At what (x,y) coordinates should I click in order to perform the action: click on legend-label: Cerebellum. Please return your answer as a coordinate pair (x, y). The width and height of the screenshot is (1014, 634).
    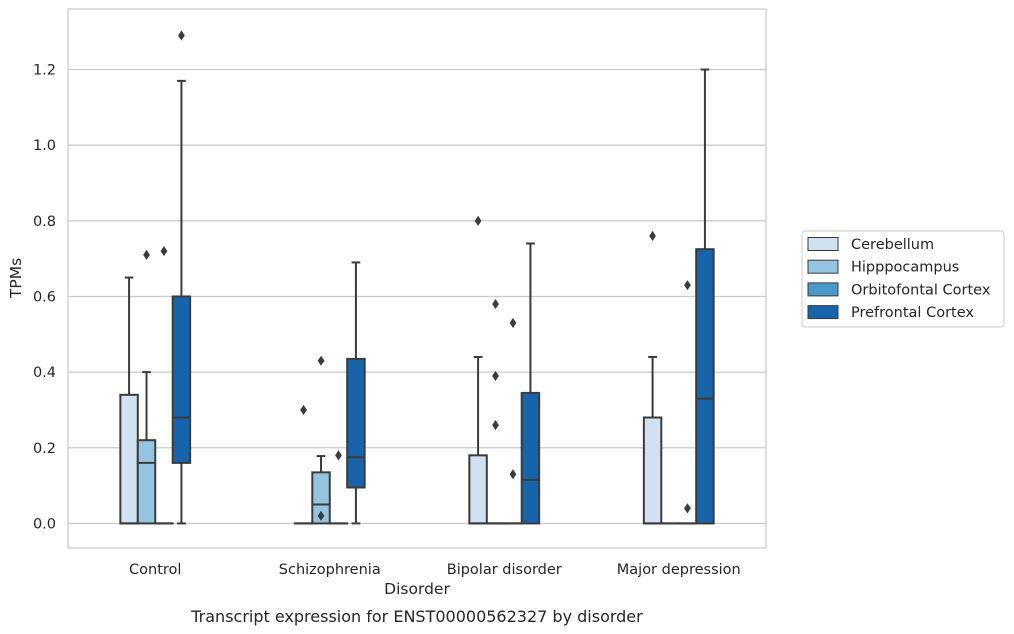
    Looking at the image, I should click on (892, 245).